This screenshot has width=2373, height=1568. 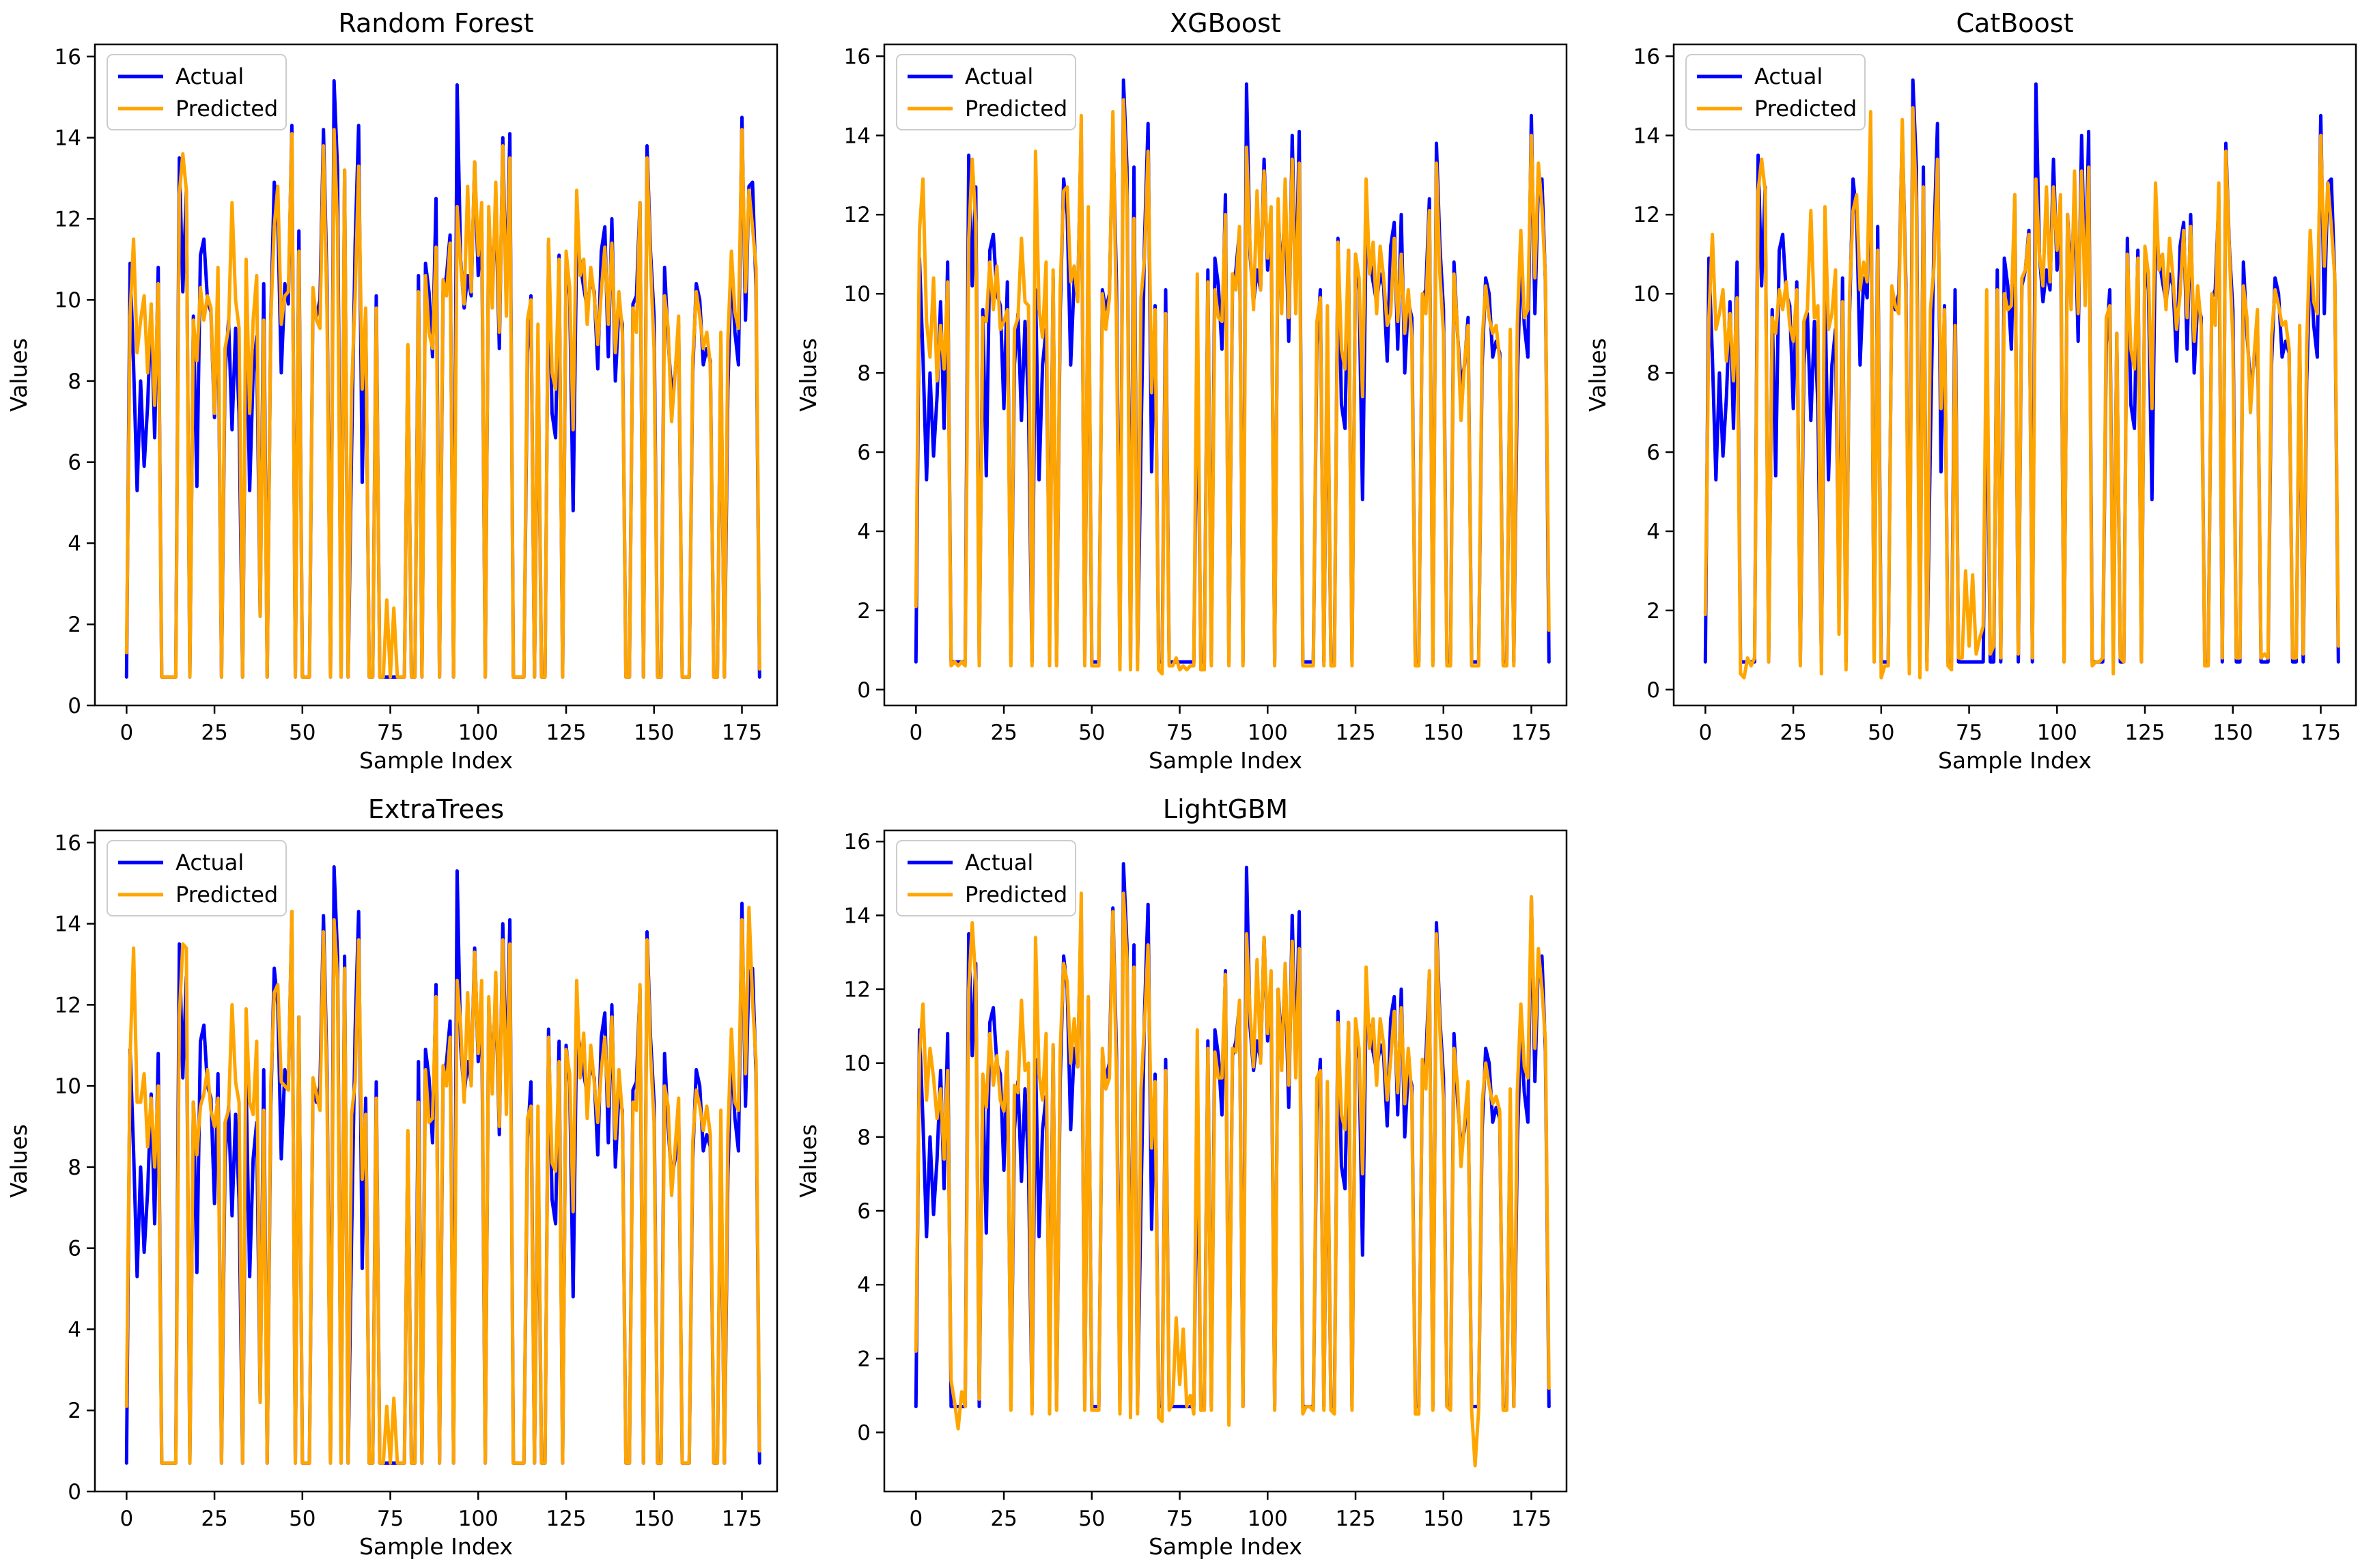 What do you see at coordinates (1225, 23) in the screenshot?
I see `chart-title: XGBoost` at bounding box center [1225, 23].